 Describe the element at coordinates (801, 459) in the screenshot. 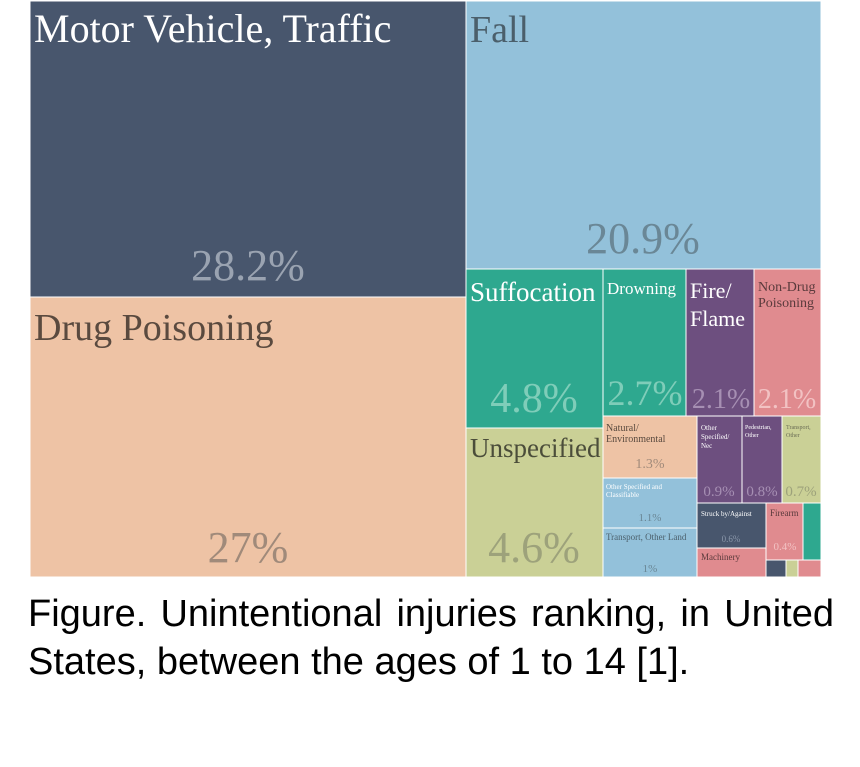

I see `tile-transport-other` at that location.